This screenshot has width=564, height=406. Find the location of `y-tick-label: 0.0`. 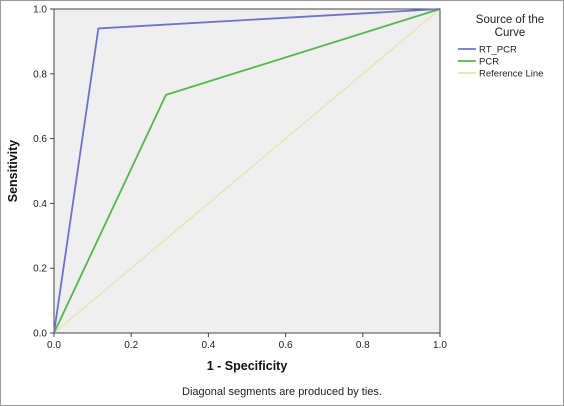

y-tick-label: 0.0 is located at coordinates (40, 334).